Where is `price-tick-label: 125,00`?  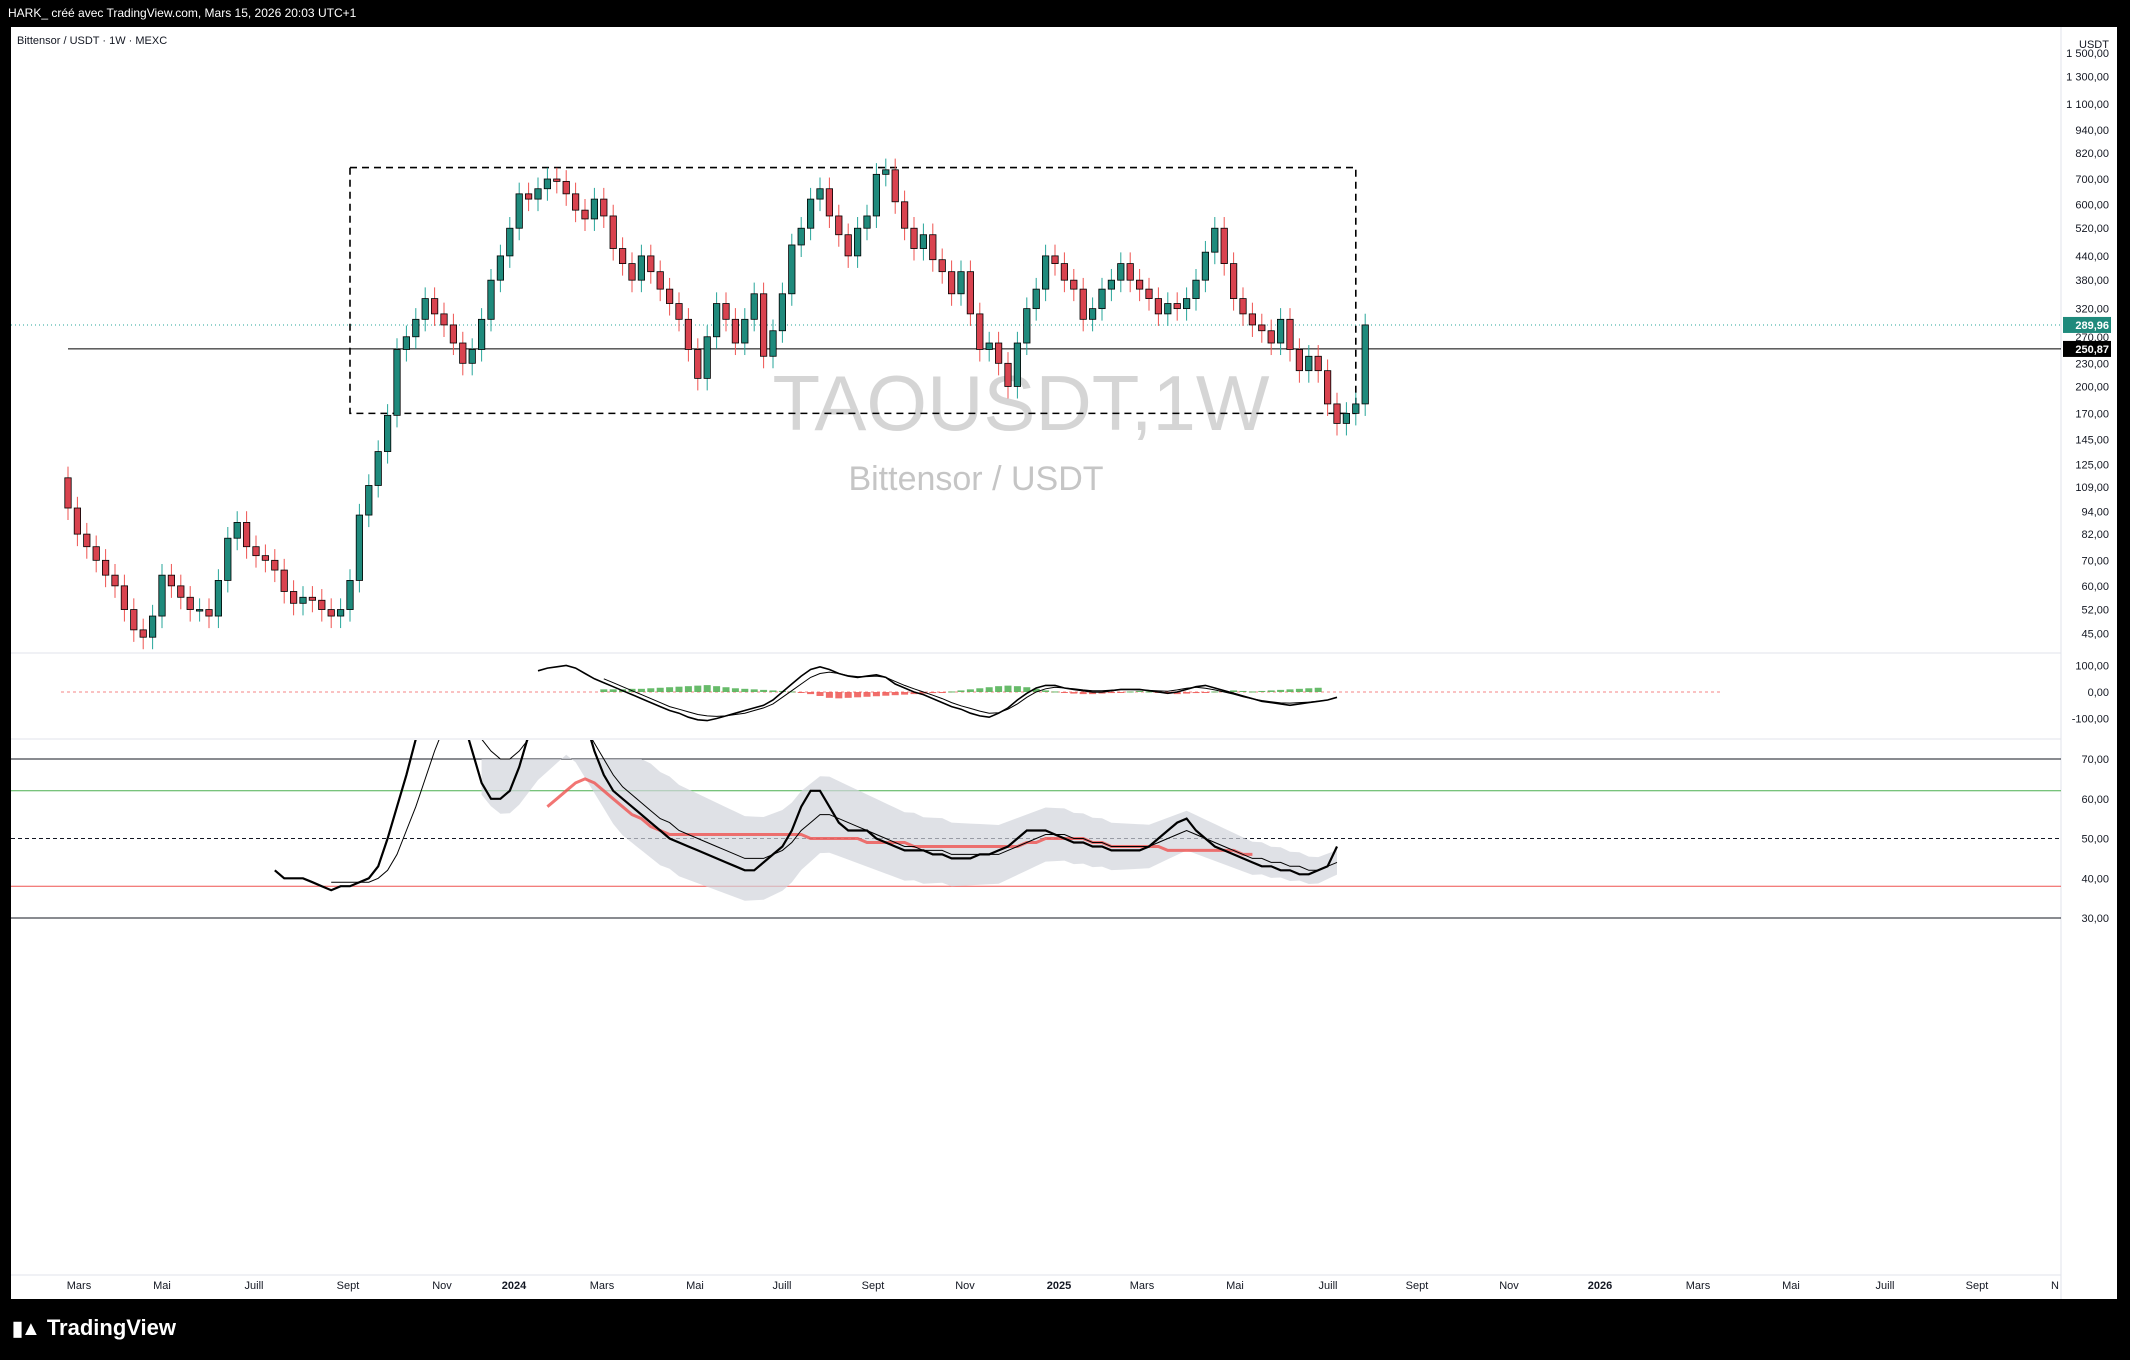 price-tick-label: 125,00 is located at coordinates (2092, 465).